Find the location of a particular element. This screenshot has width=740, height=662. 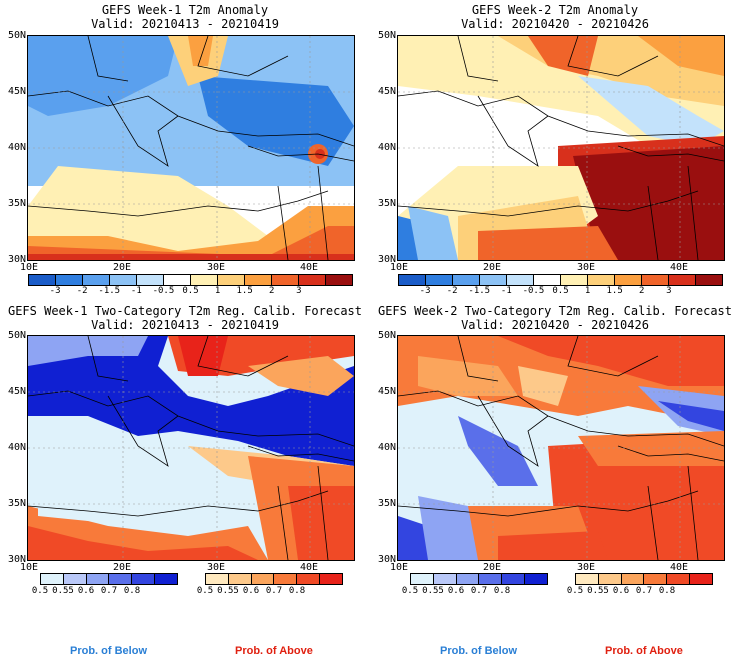

colorbar-tick-label: 2 is located at coordinates (272, 291).